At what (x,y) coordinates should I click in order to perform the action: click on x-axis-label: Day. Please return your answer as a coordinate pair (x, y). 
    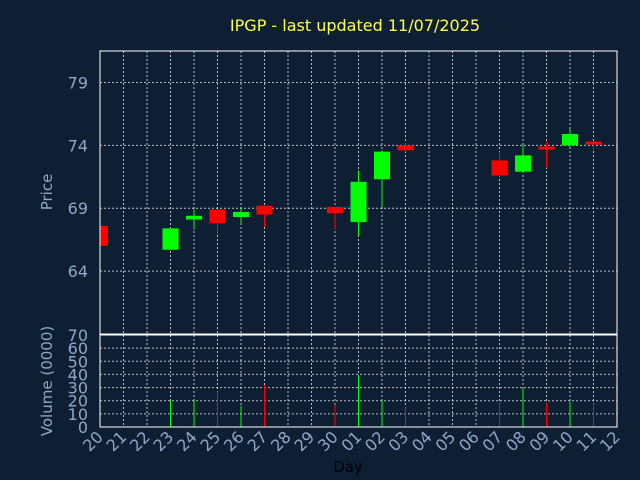
    Looking at the image, I should click on (348, 467).